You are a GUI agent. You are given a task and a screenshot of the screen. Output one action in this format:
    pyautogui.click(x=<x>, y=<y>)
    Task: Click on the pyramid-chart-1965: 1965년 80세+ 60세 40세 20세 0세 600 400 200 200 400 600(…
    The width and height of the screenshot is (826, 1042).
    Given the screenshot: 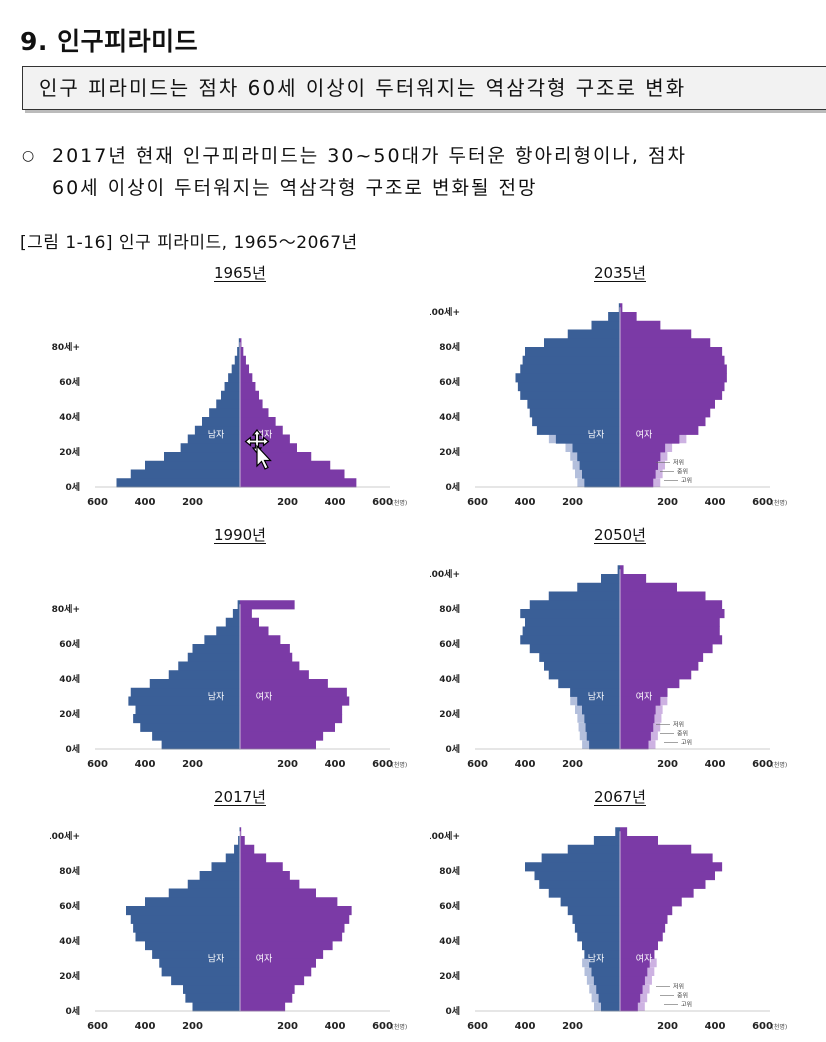 What is the action you would take?
    pyautogui.click(x=240, y=387)
    